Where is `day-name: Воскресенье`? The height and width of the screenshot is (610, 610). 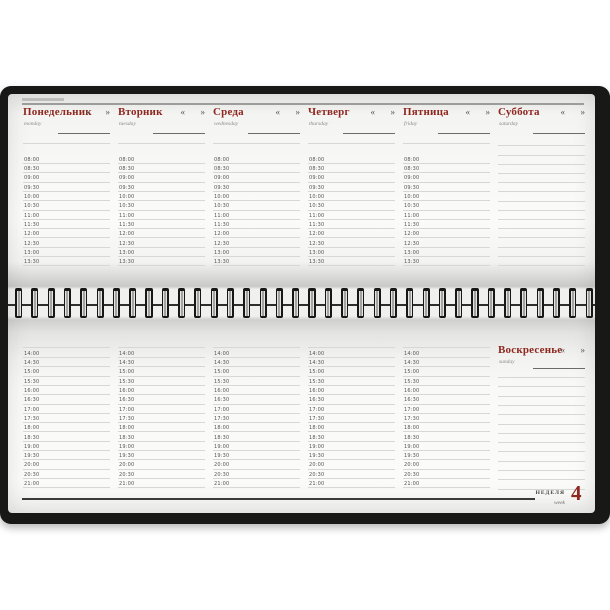
day-name: Воскресенье is located at coordinates (530, 350).